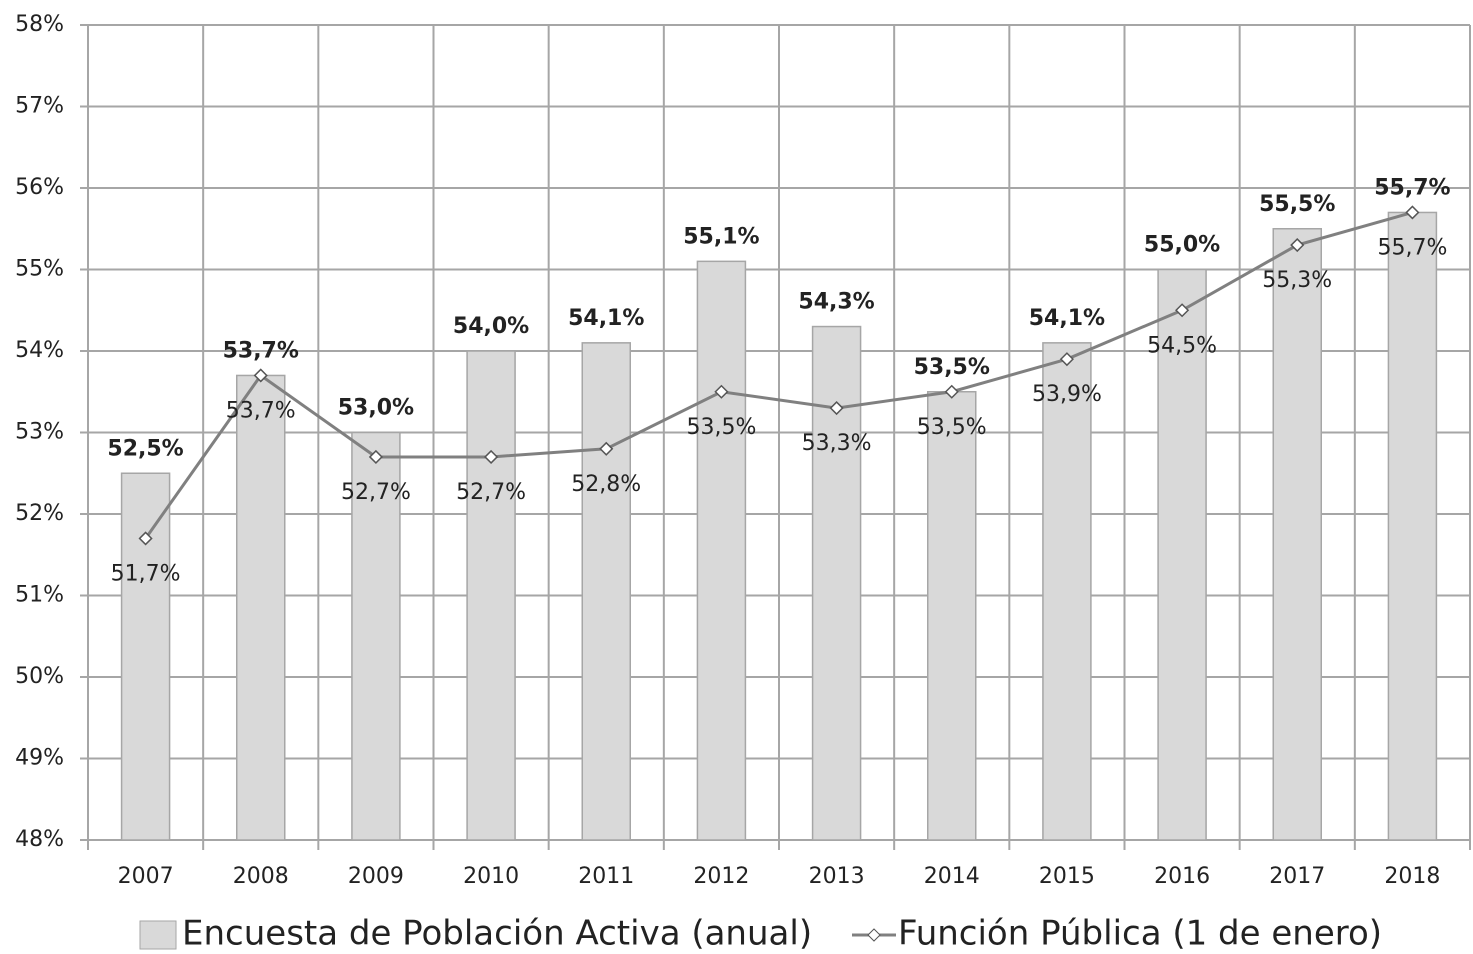 The image size is (1473, 954). What do you see at coordinates (158, 935) in the screenshot?
I see `legend-swatch` at bounding box center [158, 935].